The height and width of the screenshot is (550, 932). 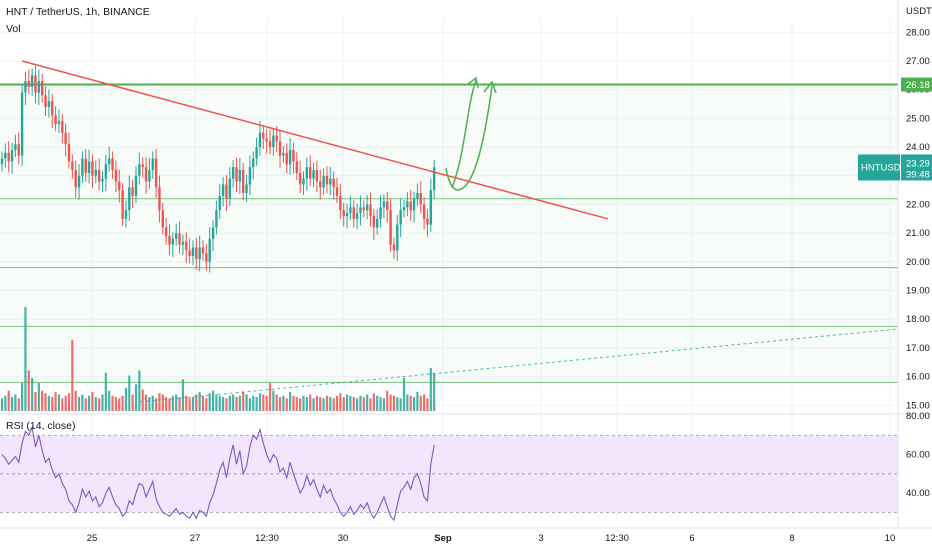 What do you see at coordinates (918, 377) in the screenshot?
I see `price-tick-label: 16.00` at bounding box center [918, 377].